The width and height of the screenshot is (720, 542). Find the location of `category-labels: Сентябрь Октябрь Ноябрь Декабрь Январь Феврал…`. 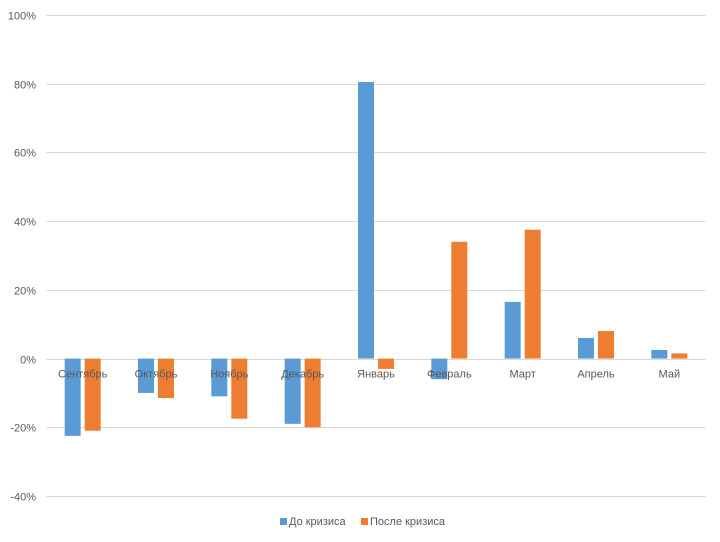

category-labels: Сентябрь Октябрь Ноябрь Декабрь Январь Феврал… is located at coordinates (369, 375).